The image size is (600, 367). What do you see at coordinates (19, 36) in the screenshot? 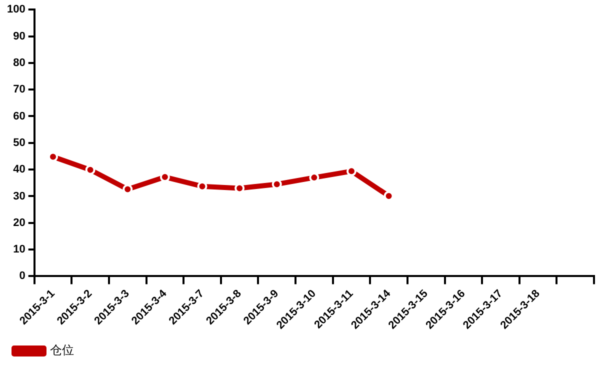
I see `y-tick-label: 90` at bounding box center [19, 36].